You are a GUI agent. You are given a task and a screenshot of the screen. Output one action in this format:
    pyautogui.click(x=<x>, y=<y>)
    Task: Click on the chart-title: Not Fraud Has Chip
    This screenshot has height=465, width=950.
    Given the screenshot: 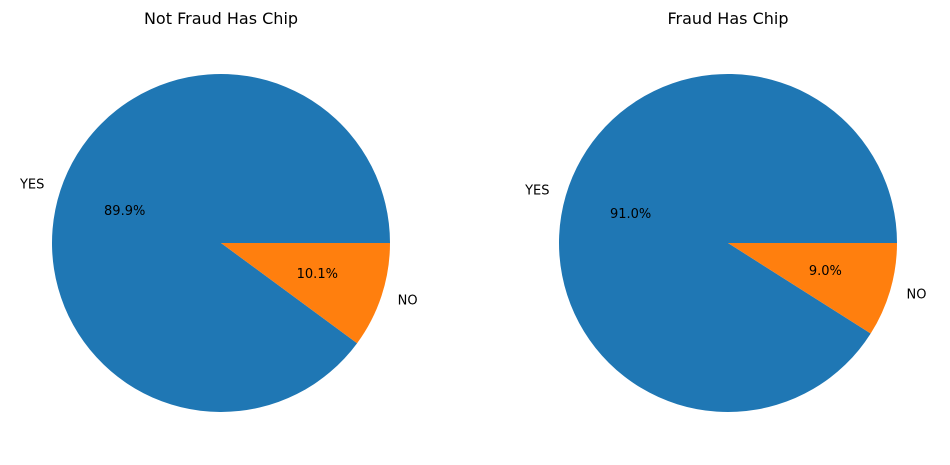 What is the action you would take?
    pyautogui.click(x=221, y=18)
    